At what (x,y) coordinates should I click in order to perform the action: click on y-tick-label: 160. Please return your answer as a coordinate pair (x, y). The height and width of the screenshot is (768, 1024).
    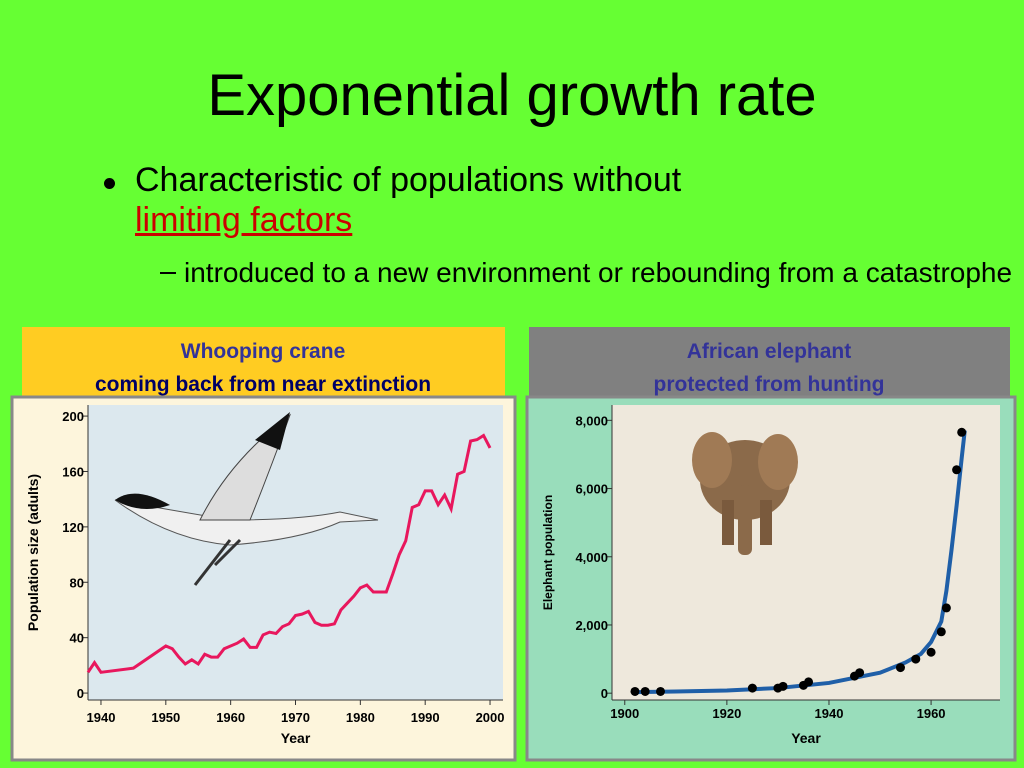
    Looking at the image, I should click on (73, 471).